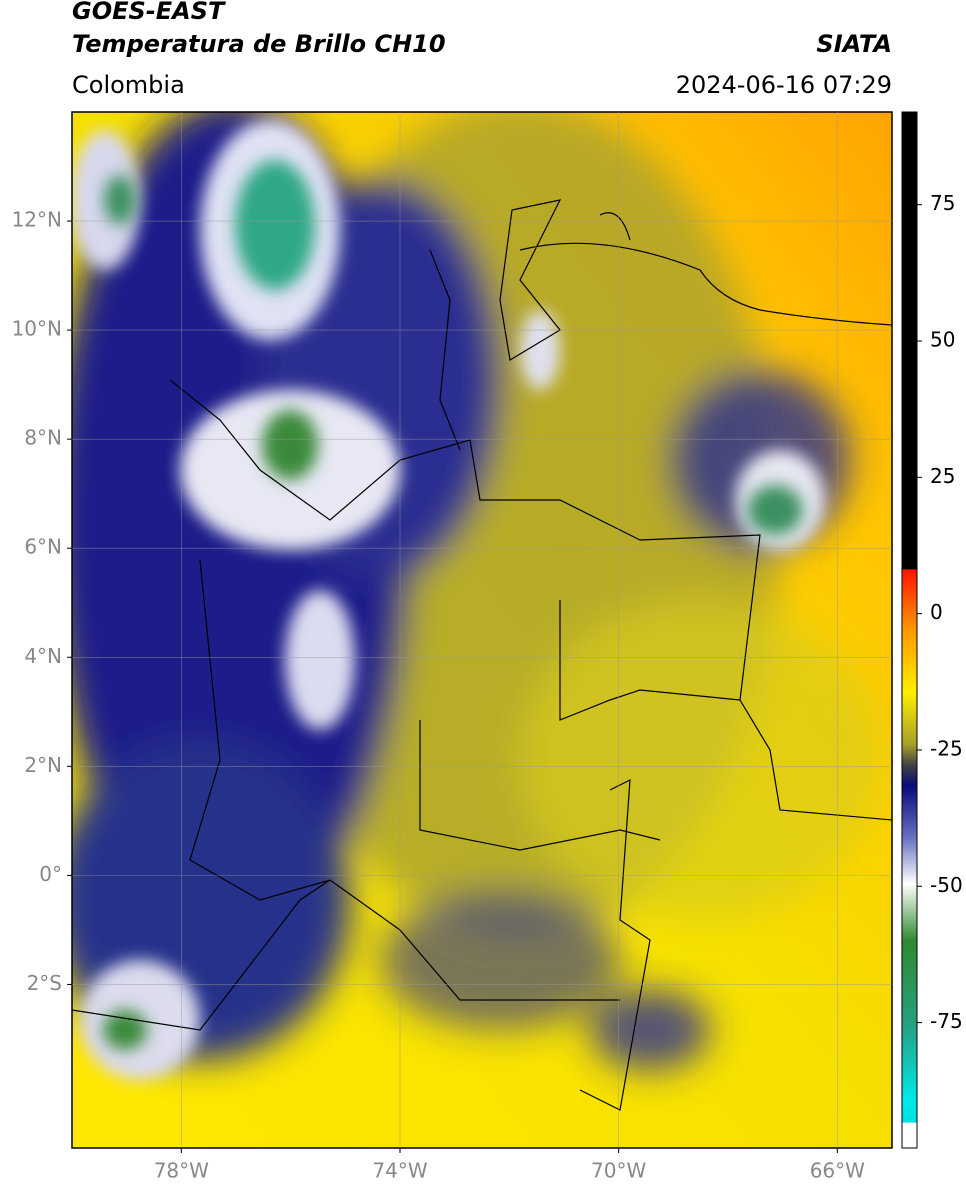 This screenshot has height=1194, width=966. Describe the element at coordinates (854, 44) in the screenshot. I see `source: SIATA` at that location.